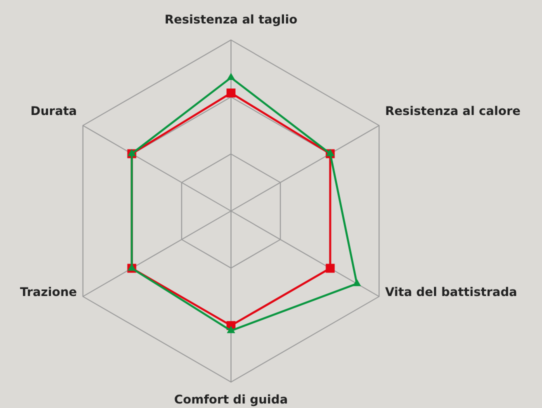  I want to click on spoke-label: Comfort di guida, so click(231, 399).